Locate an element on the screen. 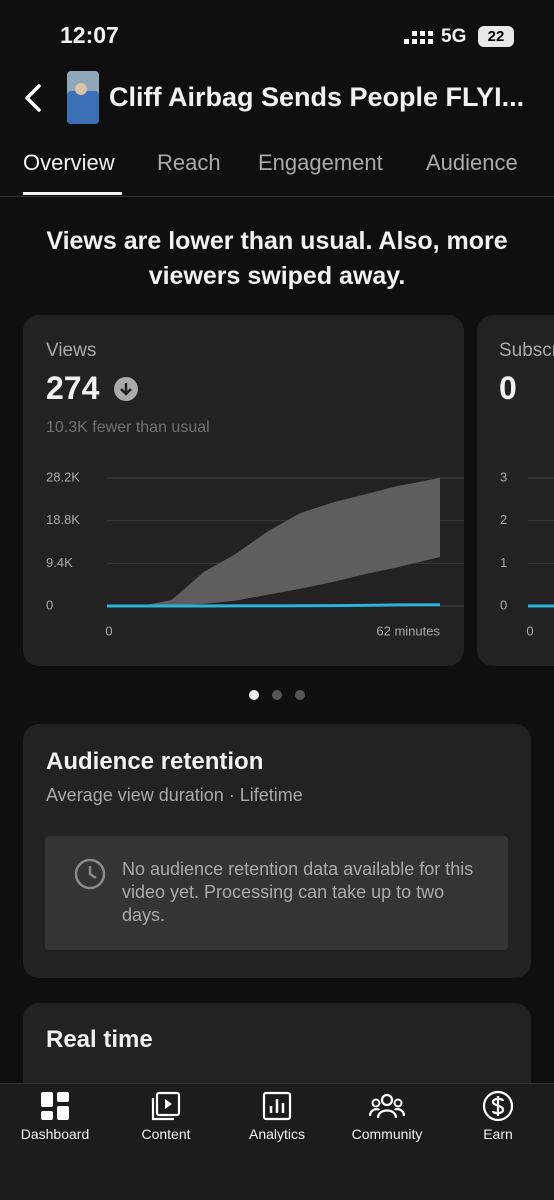 The image size is (554, 1200). x-tick-label: 62 minutes is located at coordinates (408, 630).